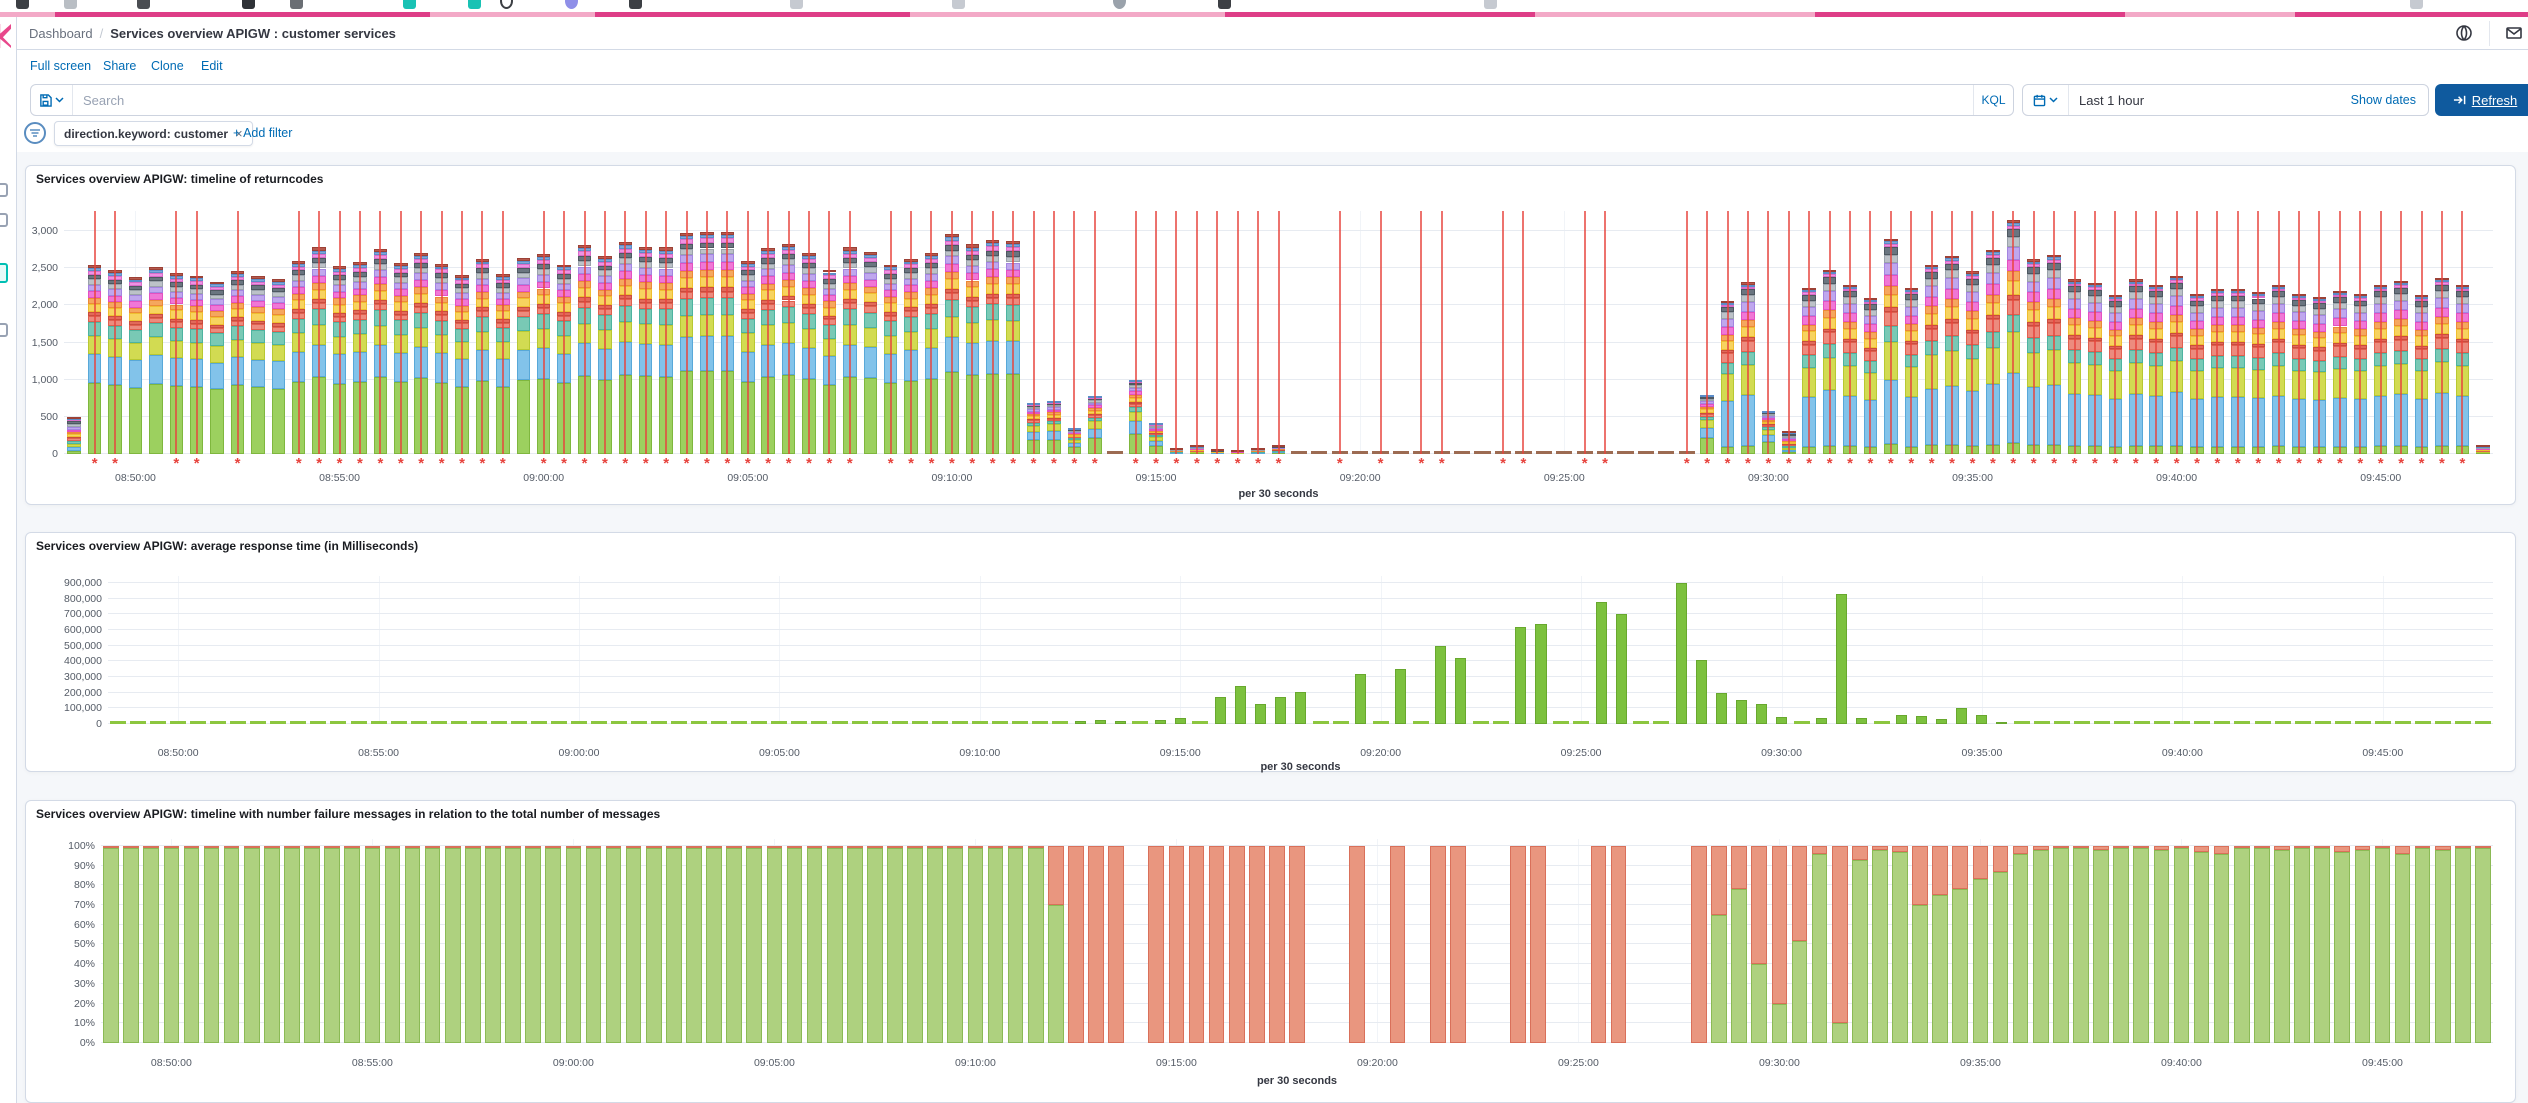  I want to click on time-range-value: Last 1 hour, so click(2112, 100).